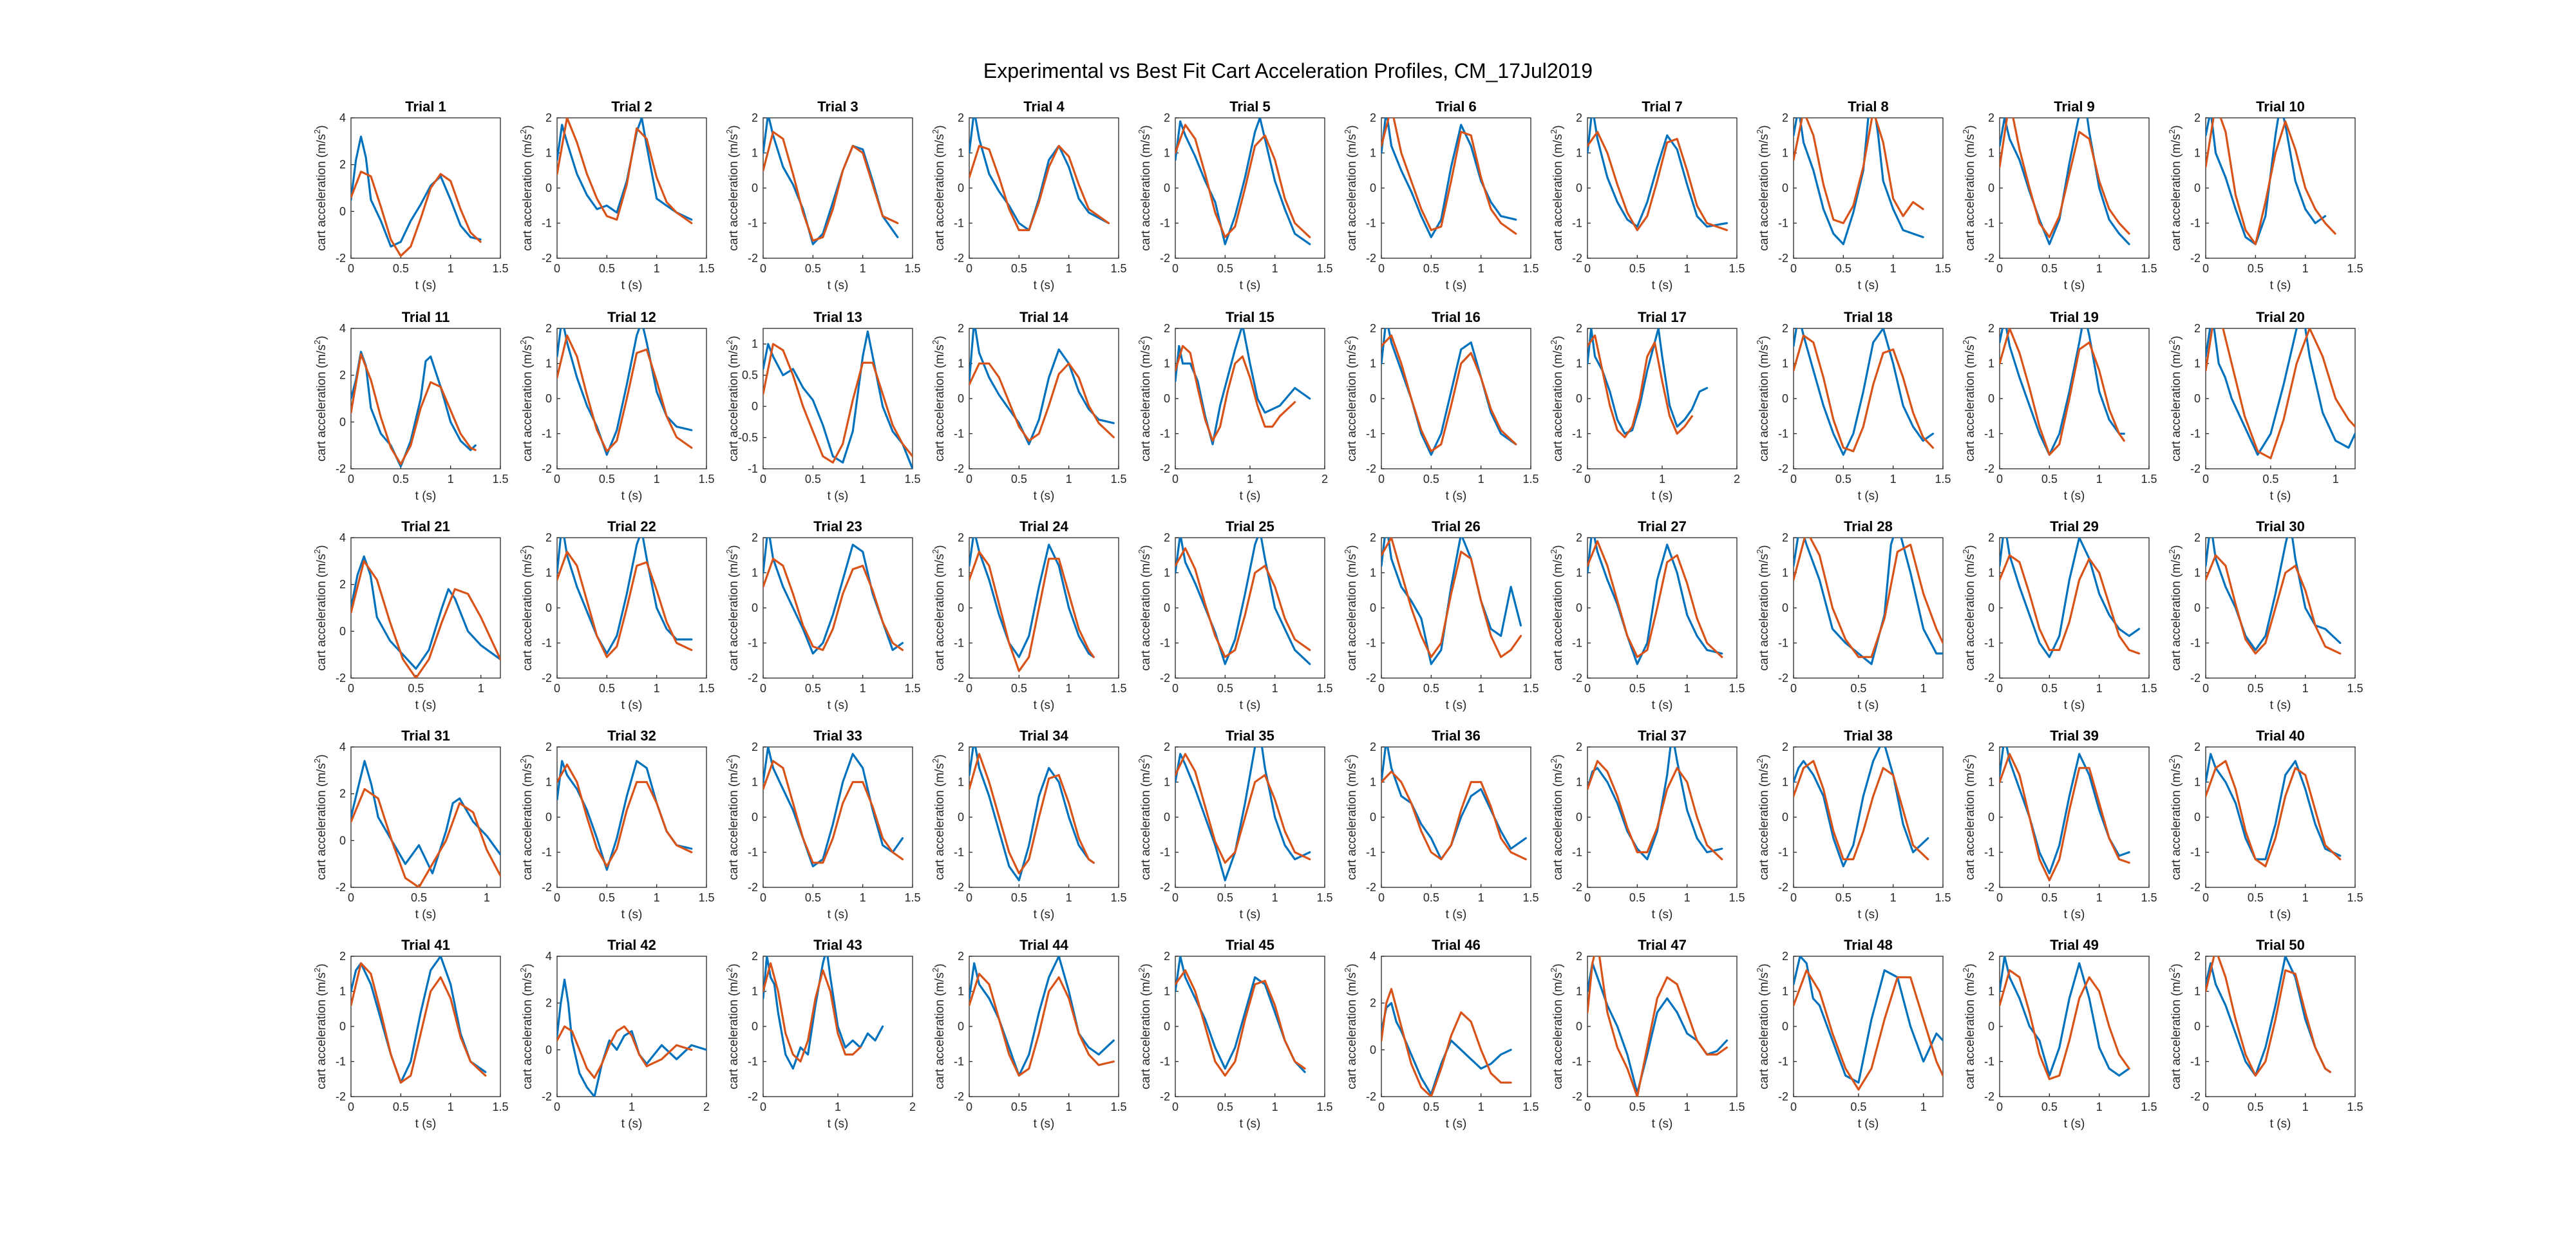 This screenshot has height=1237, width=2576. I want to click on subplot-title: Trial 41, so click(426, 945).